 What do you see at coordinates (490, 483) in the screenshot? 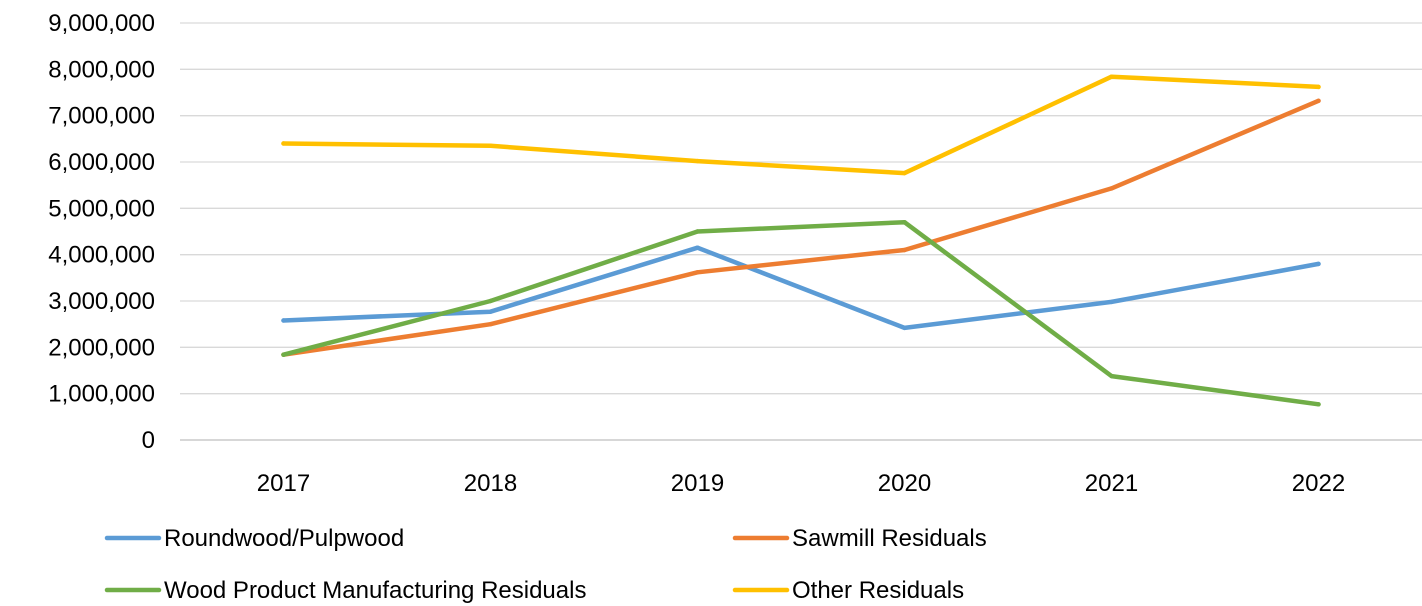
I see `x-tick-label: 2018` at bounding box center [490, 483].